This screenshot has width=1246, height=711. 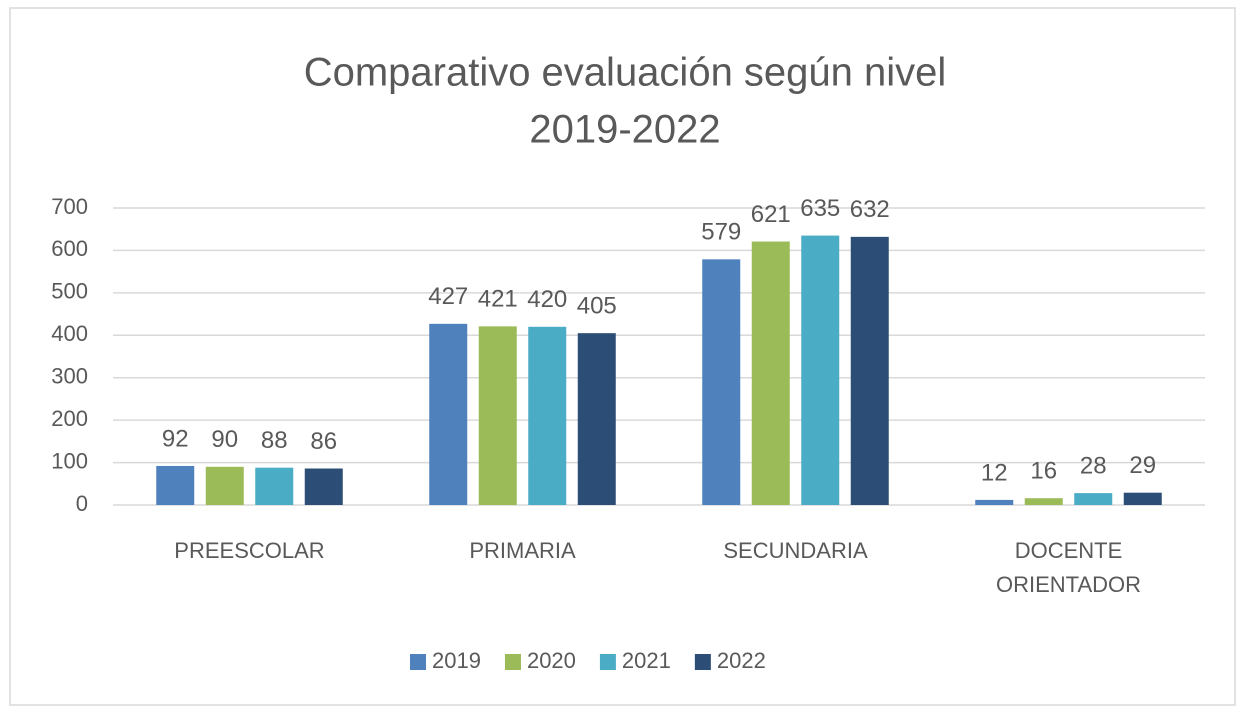 What do you see at coordinates (1068, 567) in the screenshot?
I see `x-tick-label: DOCENTE ORIENTADOR` at bounding box center [1068, 567].